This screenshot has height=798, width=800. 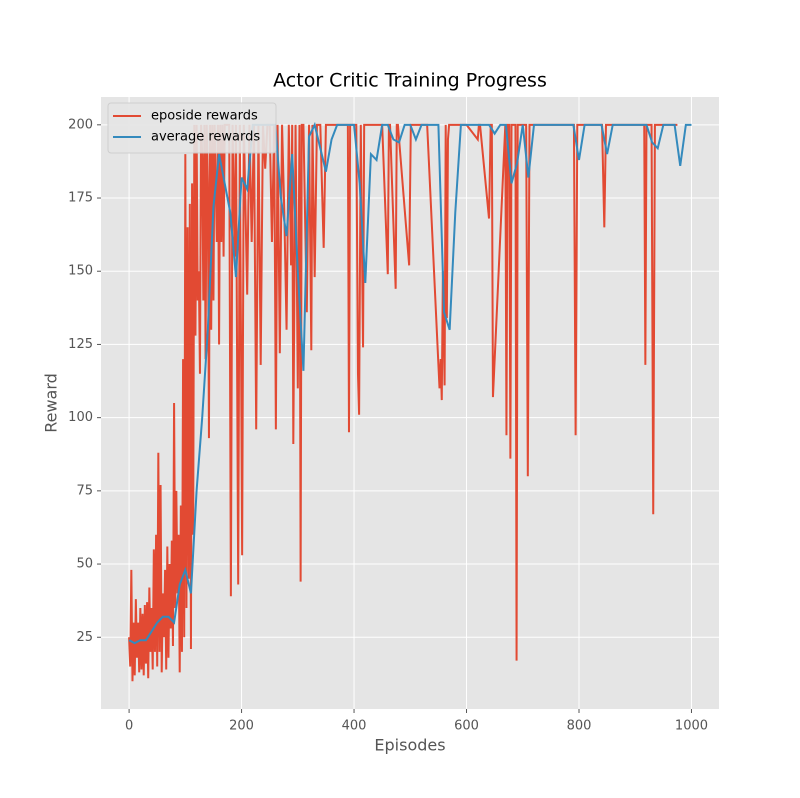 What do you see at coordinates (80, 271) in the screenshot?
I see `y-tick-label: 150` at bounding box center [80, 271].